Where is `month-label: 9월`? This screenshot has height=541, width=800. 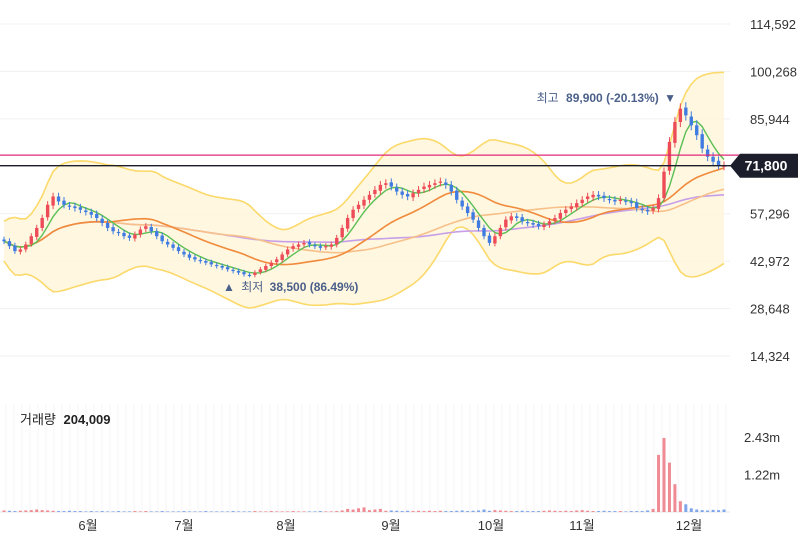
month-label: 9월 is located at coordinates (390, 525).